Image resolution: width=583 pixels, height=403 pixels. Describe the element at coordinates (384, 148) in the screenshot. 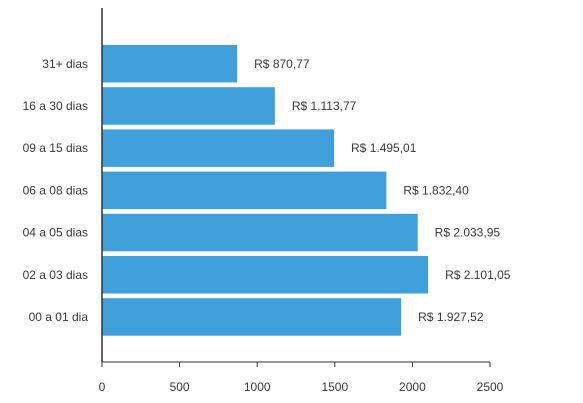

I see `value-label-2: R$ 1.495,01` at that location.